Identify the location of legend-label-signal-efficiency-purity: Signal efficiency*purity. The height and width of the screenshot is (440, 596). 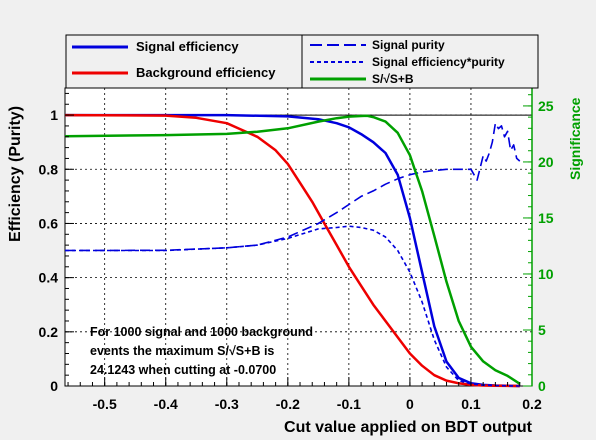
(438, 62).